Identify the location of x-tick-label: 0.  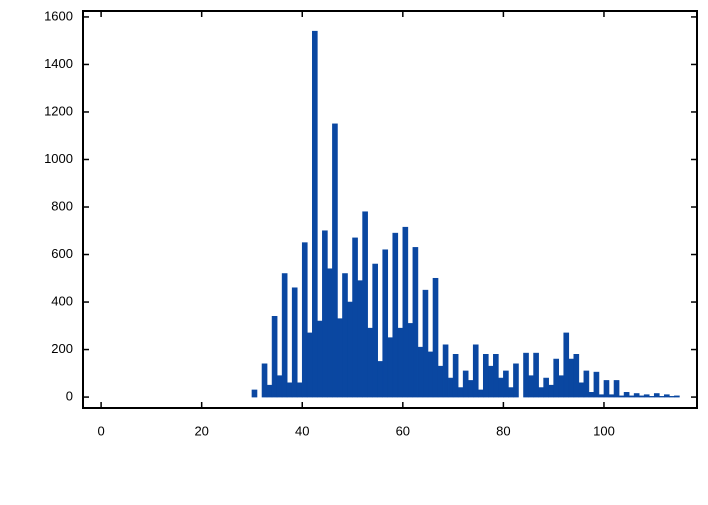
(100, 430).